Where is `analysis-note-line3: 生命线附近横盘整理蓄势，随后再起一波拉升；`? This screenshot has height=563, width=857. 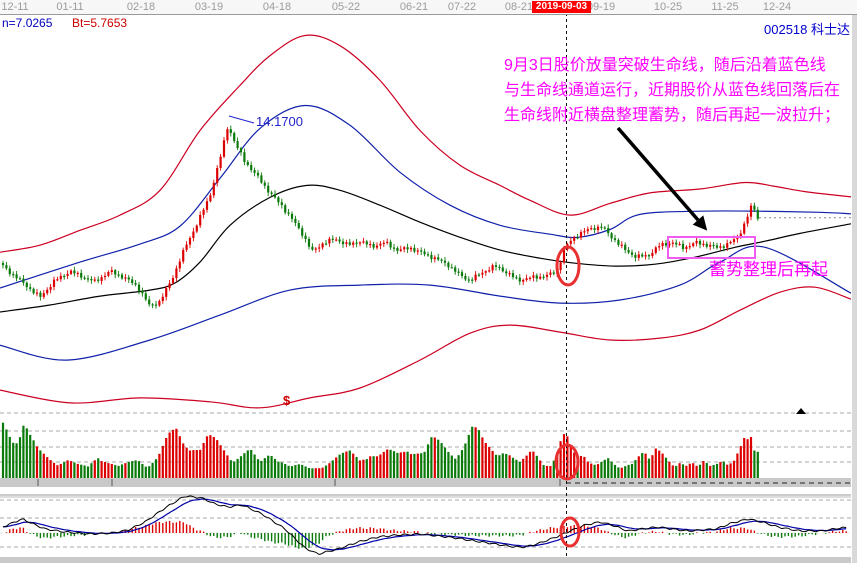
analysis-note-line3: 生命线附近横盘整理蓄势，随后再起一波拉升； is located at coordinates (672, 115).